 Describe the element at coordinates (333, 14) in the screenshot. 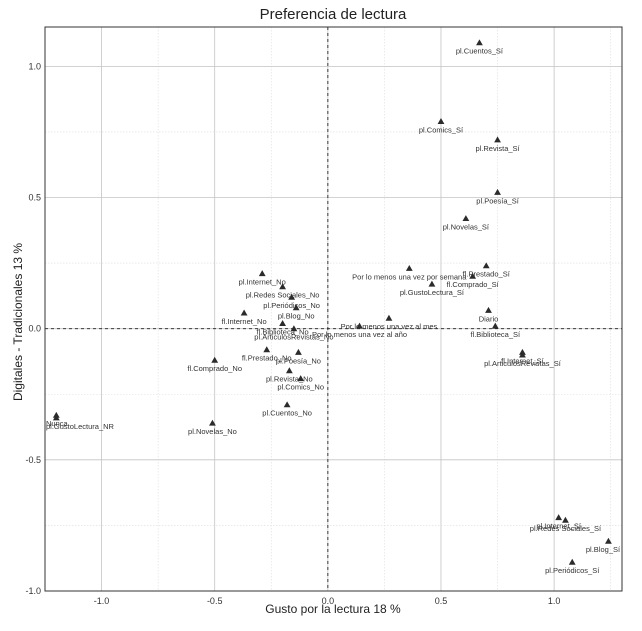

I see `chart-title: Preferencia de lectura` at that location.